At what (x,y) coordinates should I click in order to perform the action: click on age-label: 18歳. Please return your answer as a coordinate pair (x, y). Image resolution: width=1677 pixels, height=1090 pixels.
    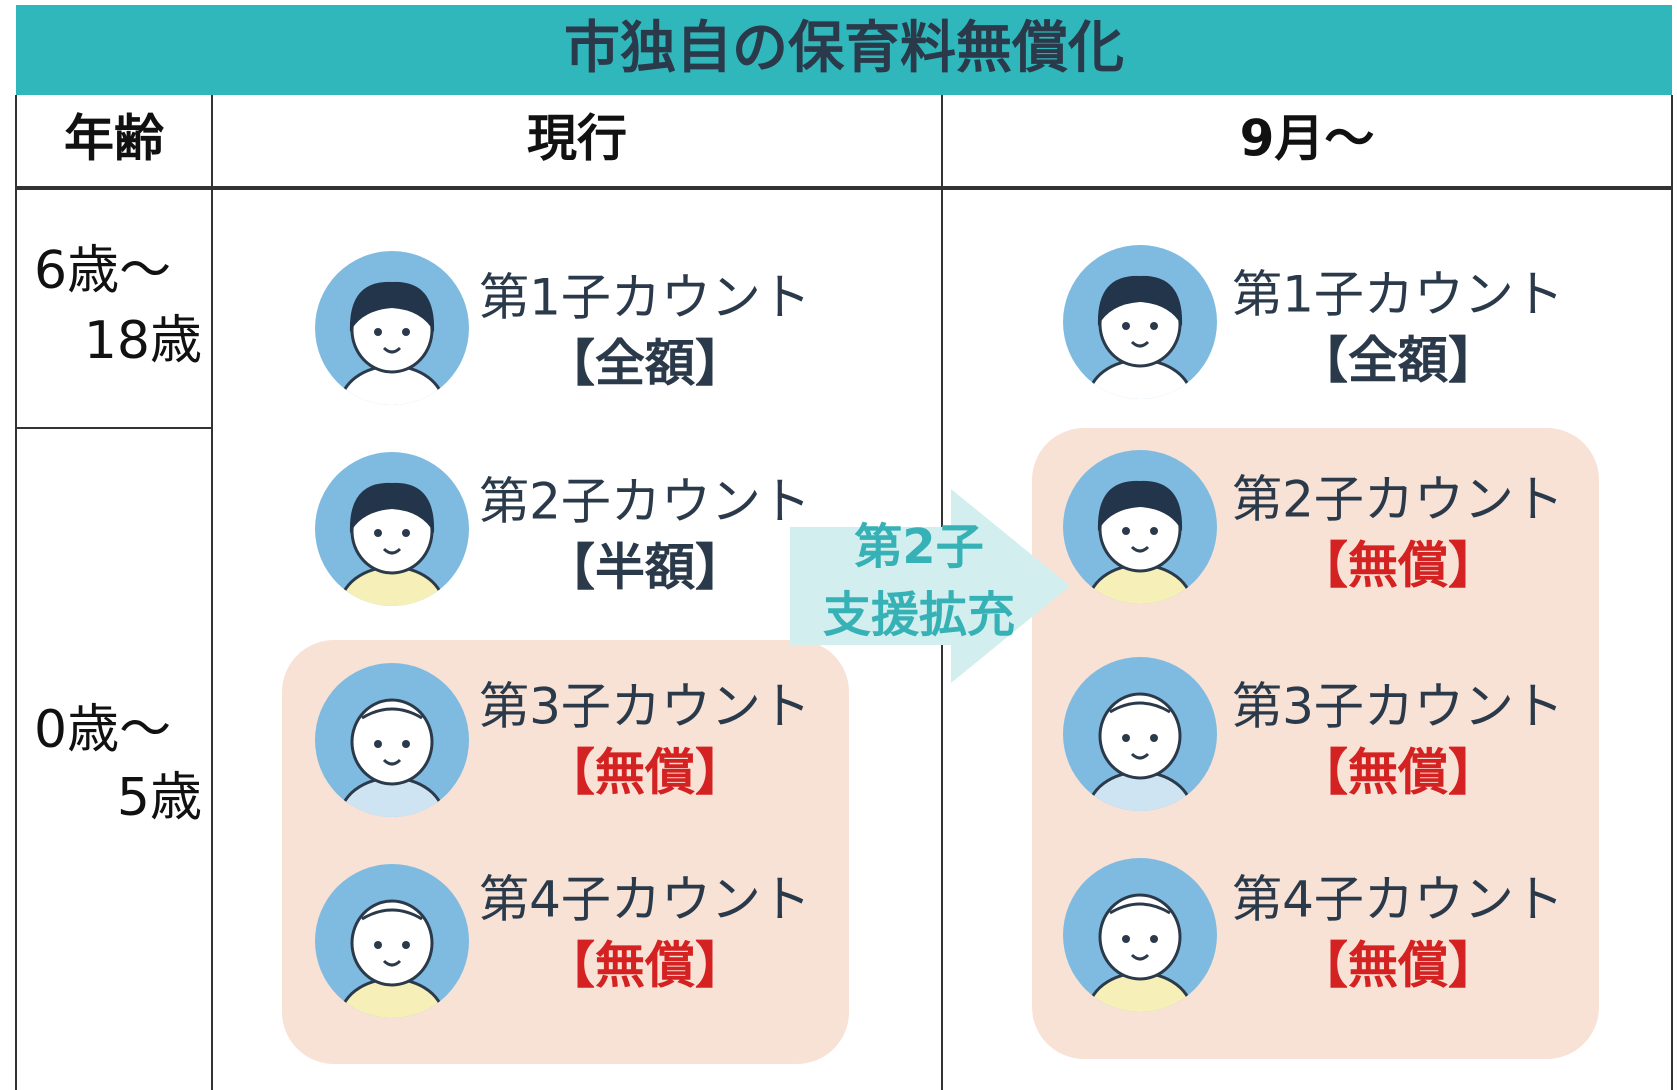
    Looking at the image, I should click on (143, 341).